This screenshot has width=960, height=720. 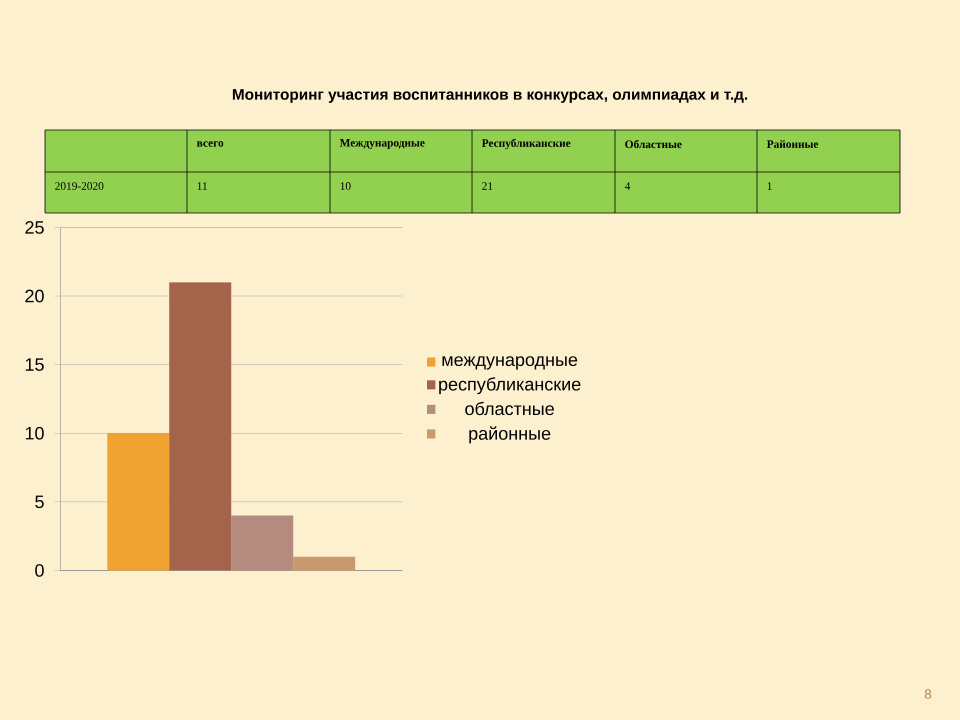 What do you see at coordinates (202, 186) in the screenshot?
I see `text: 11` at bounding box center [202, 186].